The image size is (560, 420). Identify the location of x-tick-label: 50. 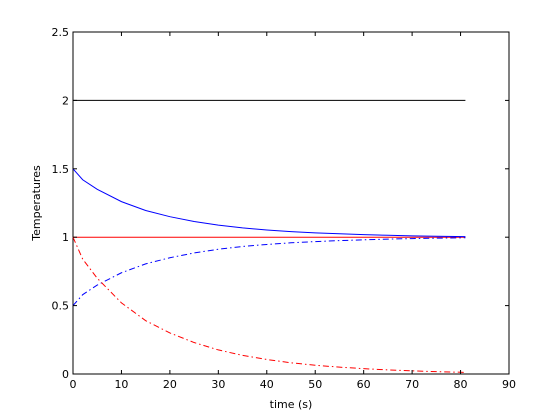
(315, 384).